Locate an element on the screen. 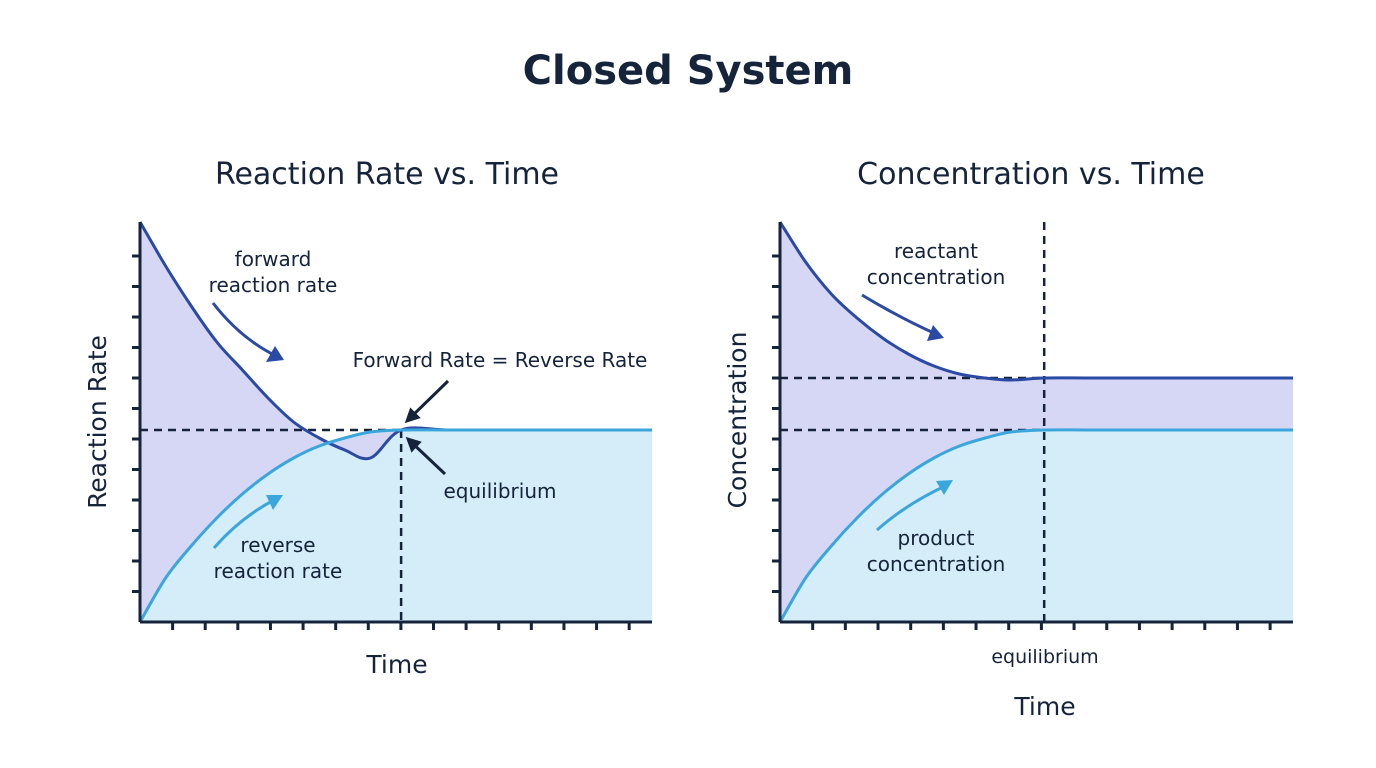  product-fill is located at coordinates (1036, 525).